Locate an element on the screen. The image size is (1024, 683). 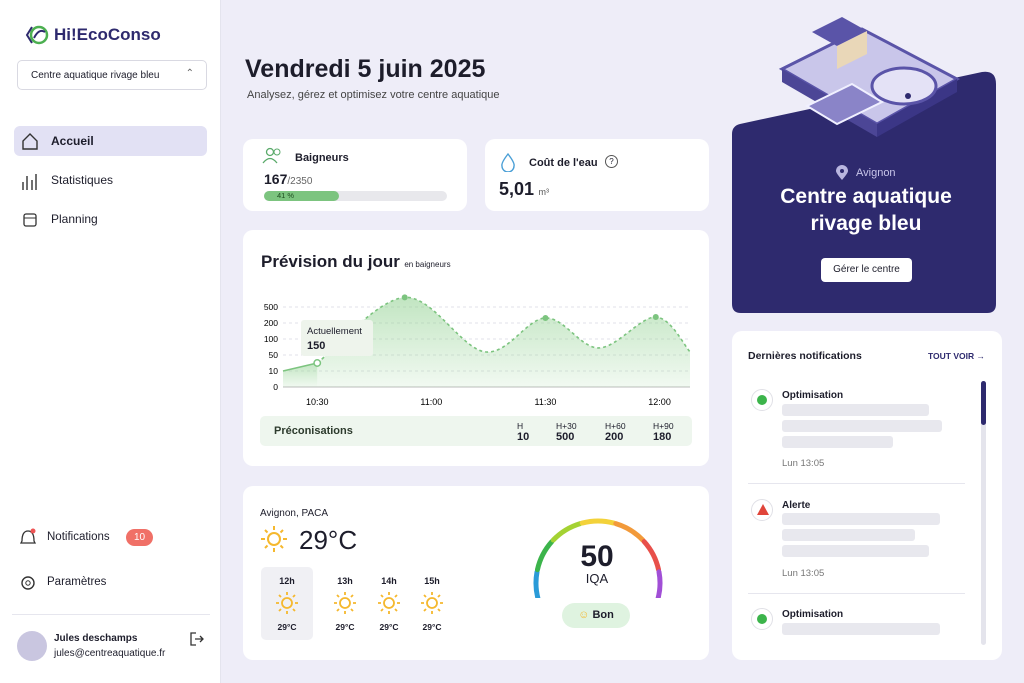
current-label: Actuellement is located at coordinates (334, 331).